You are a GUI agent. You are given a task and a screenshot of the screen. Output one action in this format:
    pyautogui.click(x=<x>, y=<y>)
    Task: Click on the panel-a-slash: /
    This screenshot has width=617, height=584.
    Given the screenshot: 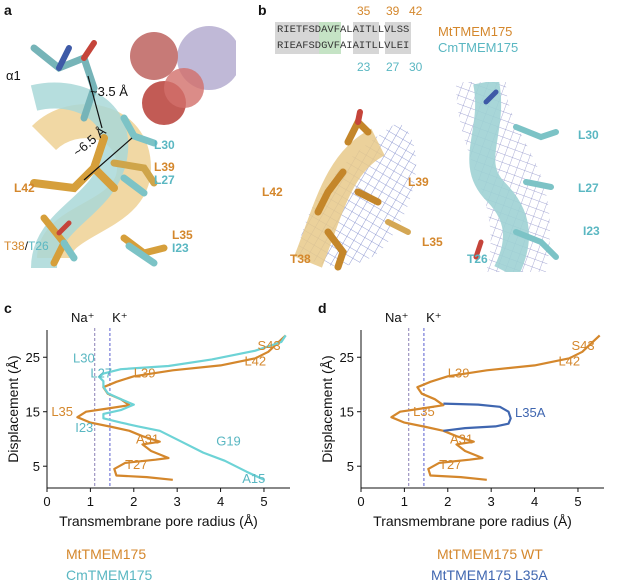 What is the action you would take?
    pyautogui.click(x=26, y=246)
    